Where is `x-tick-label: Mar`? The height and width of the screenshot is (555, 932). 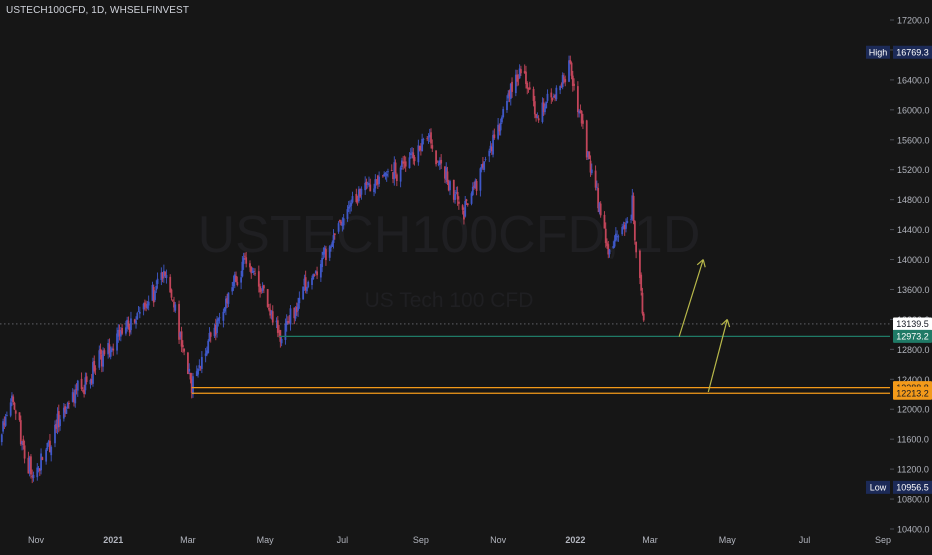 x-tick-label: Mar is located at coordinates (188, 540).